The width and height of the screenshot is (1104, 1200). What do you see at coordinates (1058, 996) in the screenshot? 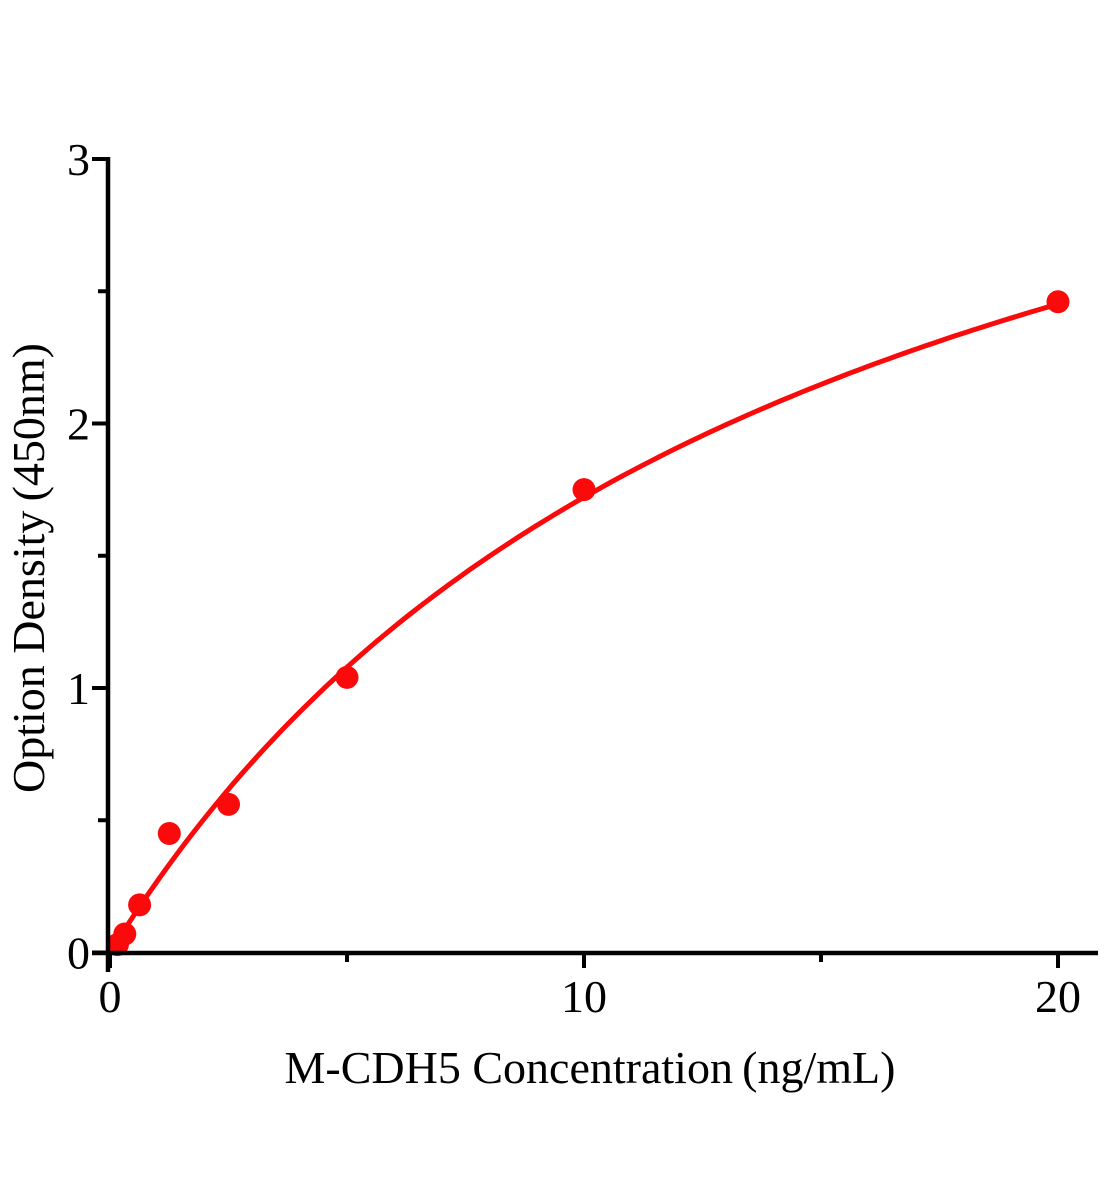
I see `x-tick-label: 20` at bounding box center [1058, 996].